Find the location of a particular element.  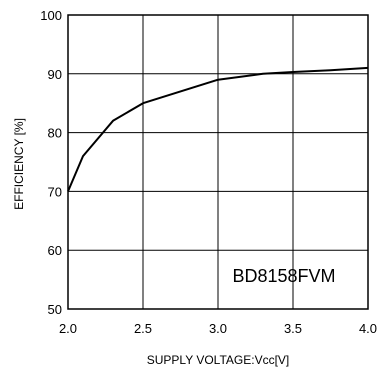

y-tick-label: 60 is located at coordinates (55, 250).